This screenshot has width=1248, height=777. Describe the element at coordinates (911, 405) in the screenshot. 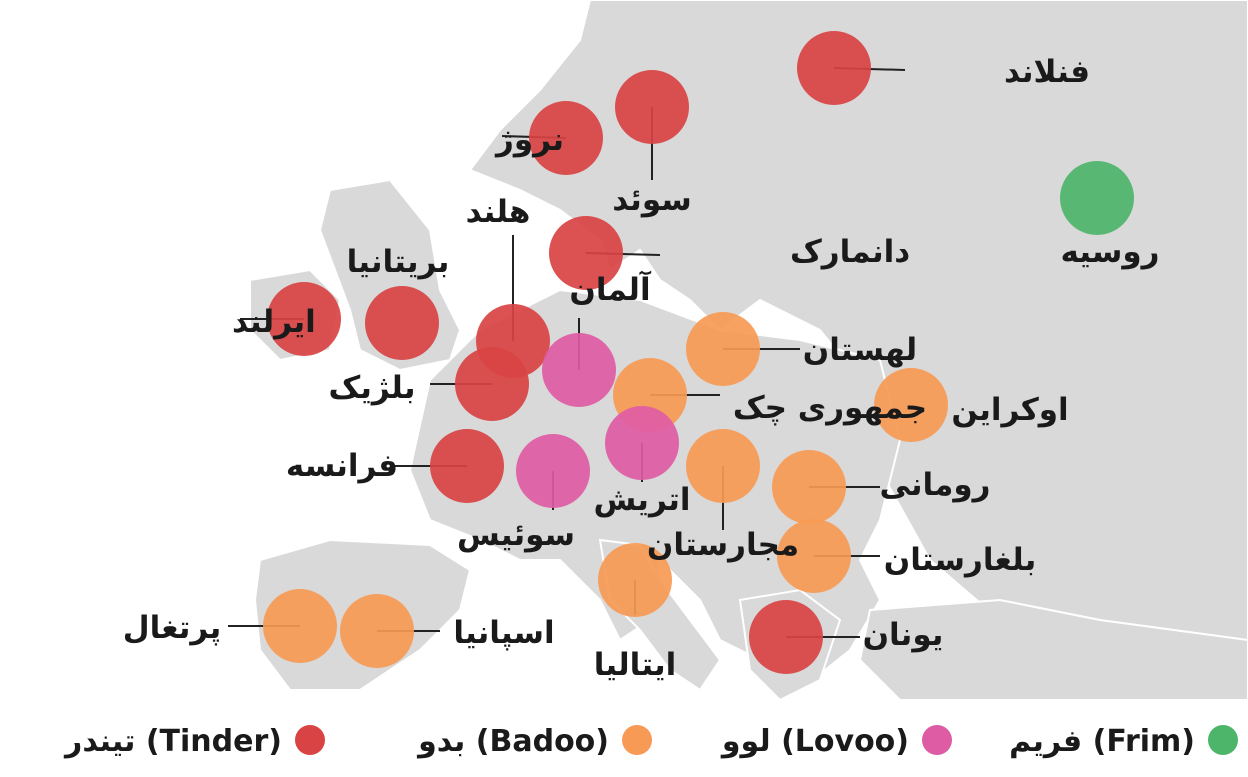

I see `marker-ukraine` at that location.